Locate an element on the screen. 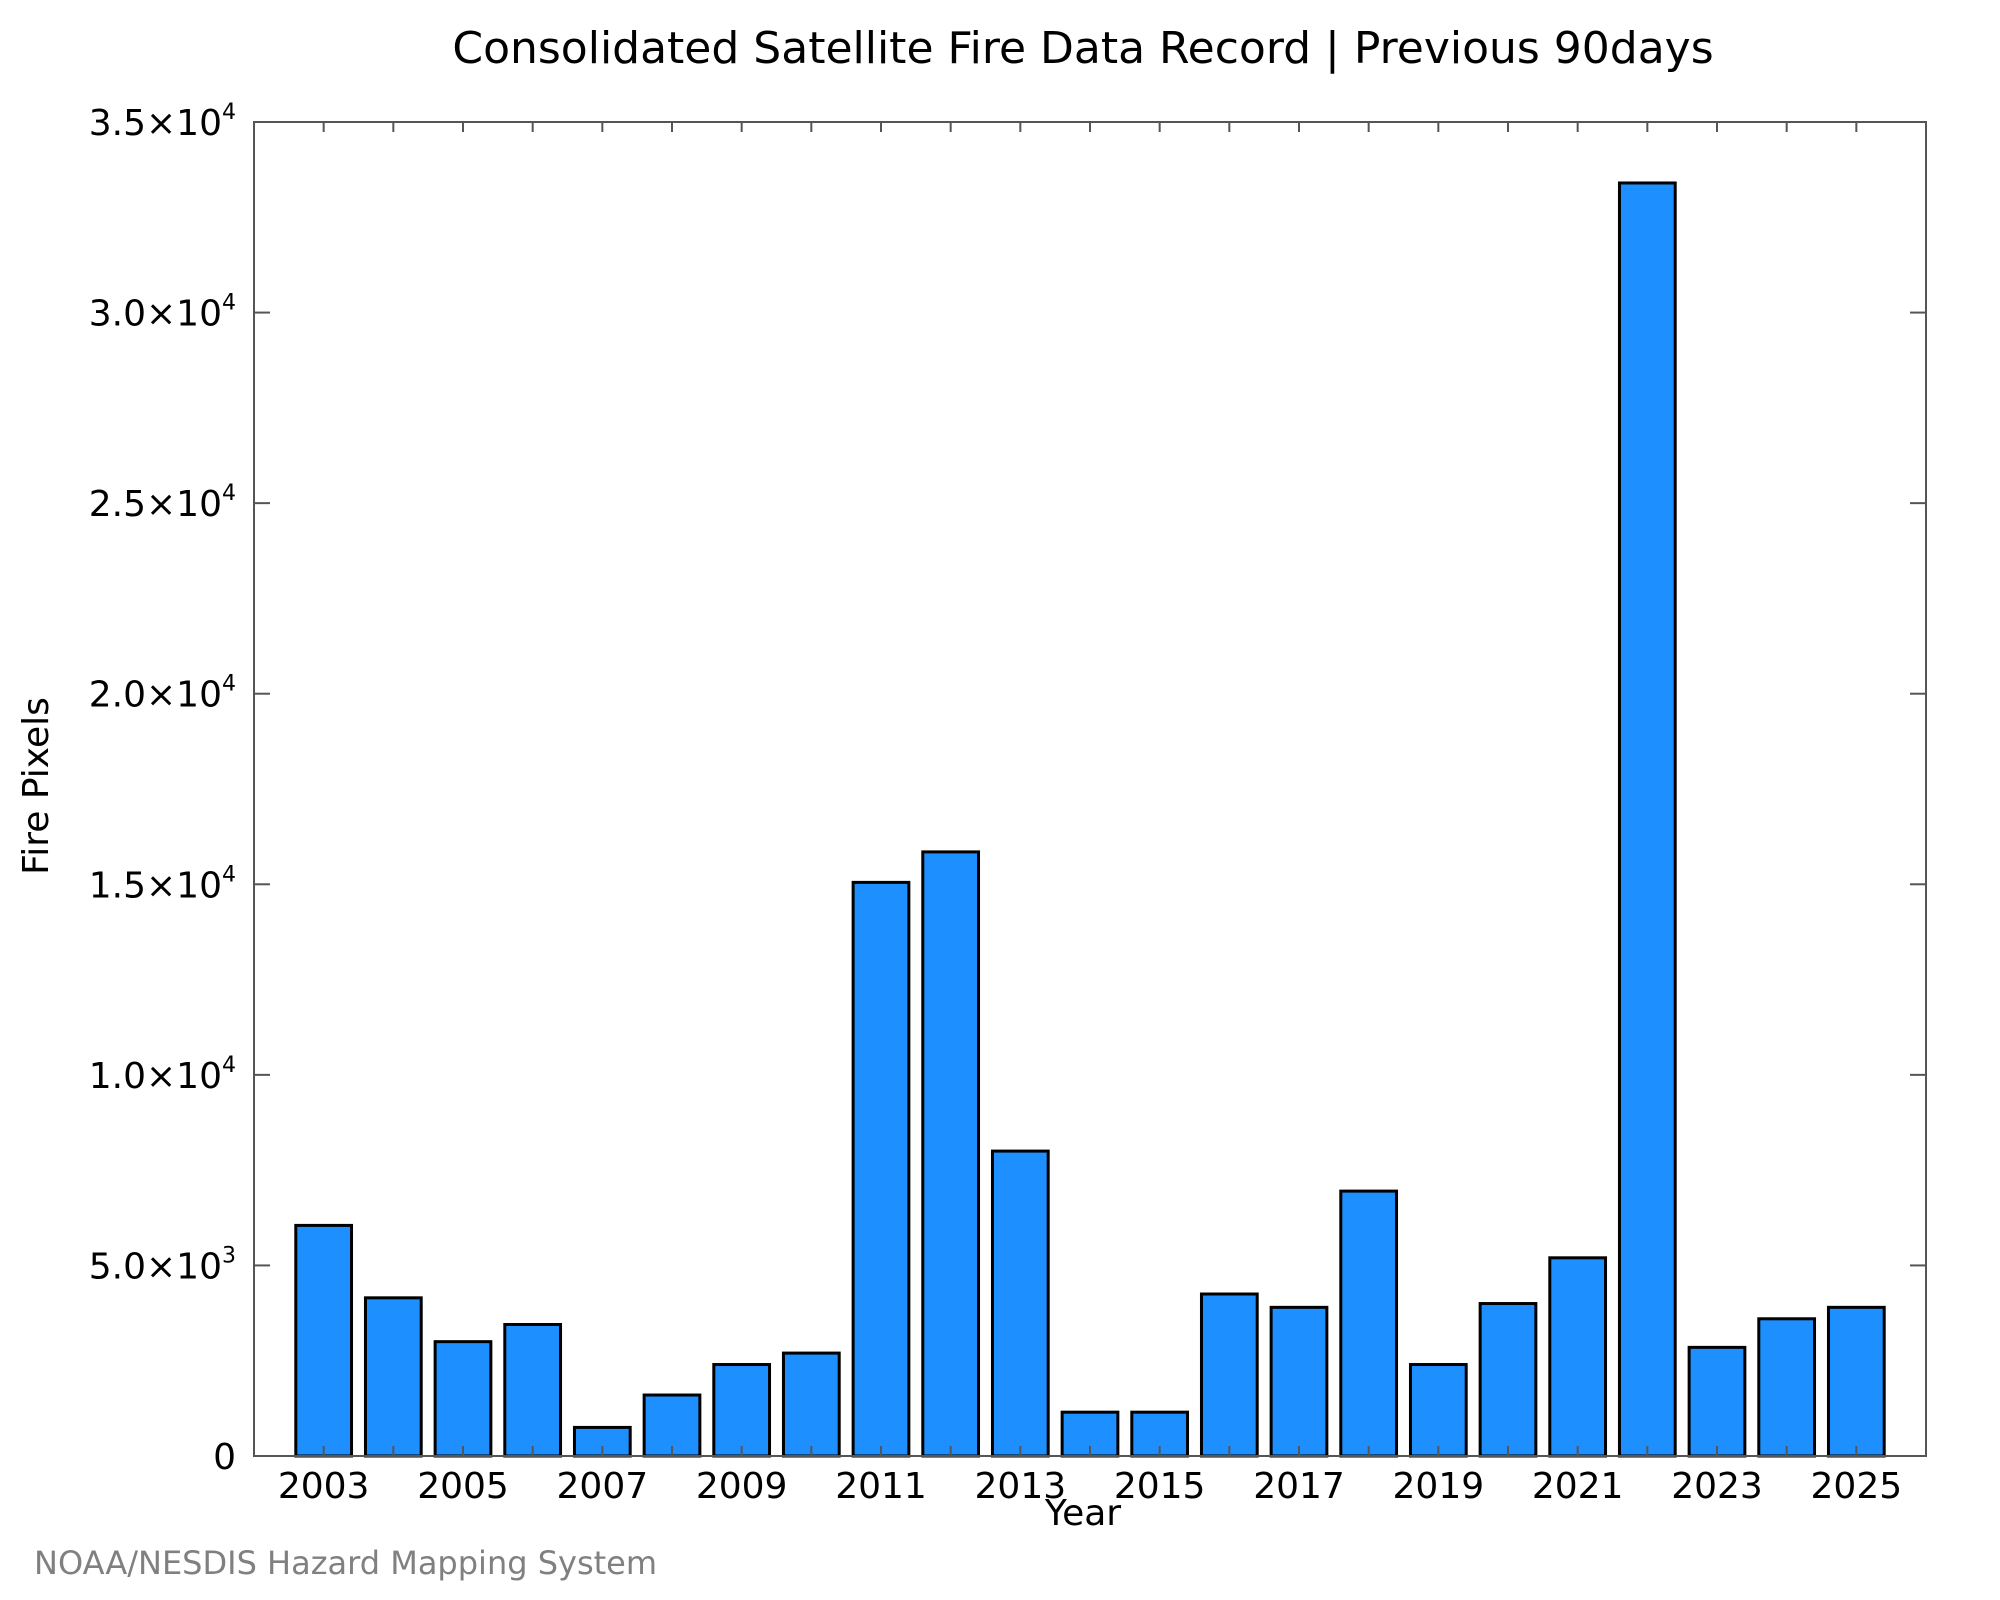 This screenshot has height=1600, width=2000. bar-2016 is located at coordinates (1229, 1375).